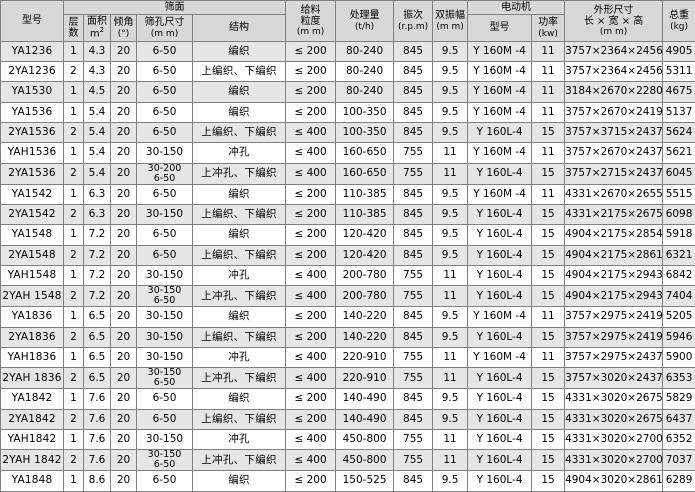  What do you see at coordinates (365, 133) in the screenshot?
I see `cell-capacity: 100-350` at bounding box center [365, 133].